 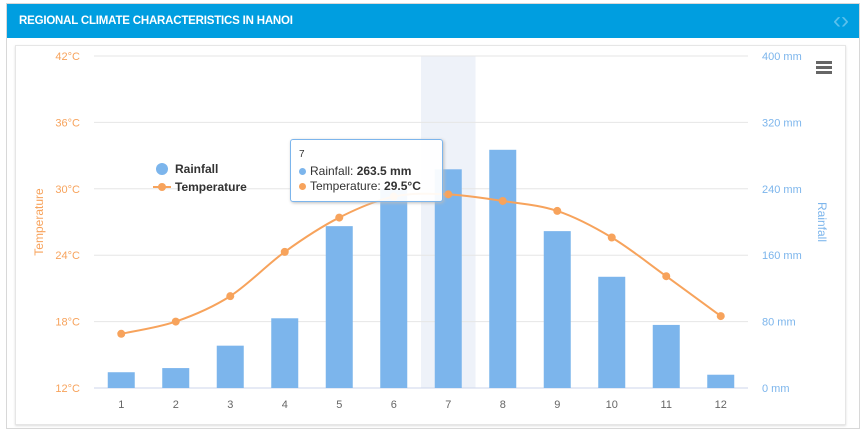 What do you see at coordinates (721, 405) in the screenshot?
I see `x-tick-label: 12` at bounding box center [721, 405].